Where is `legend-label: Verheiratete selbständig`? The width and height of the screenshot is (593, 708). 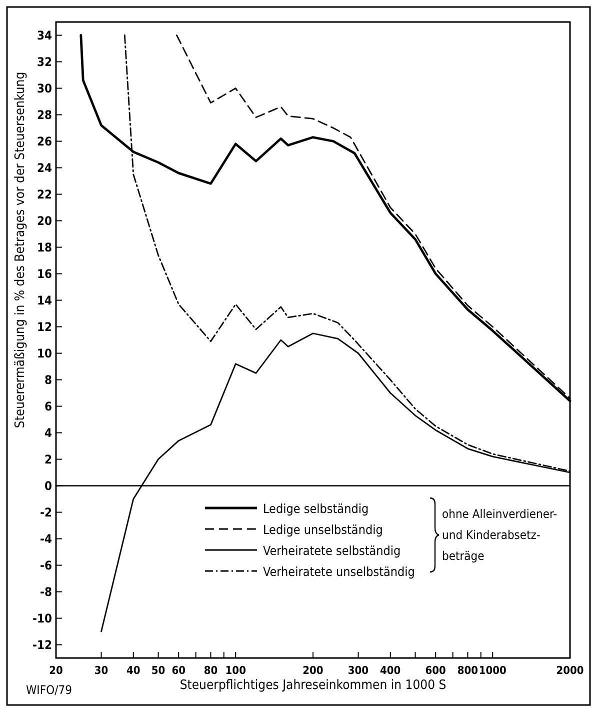 legend-label: Verheiratete selbständig is located at coordinates (332, 550).